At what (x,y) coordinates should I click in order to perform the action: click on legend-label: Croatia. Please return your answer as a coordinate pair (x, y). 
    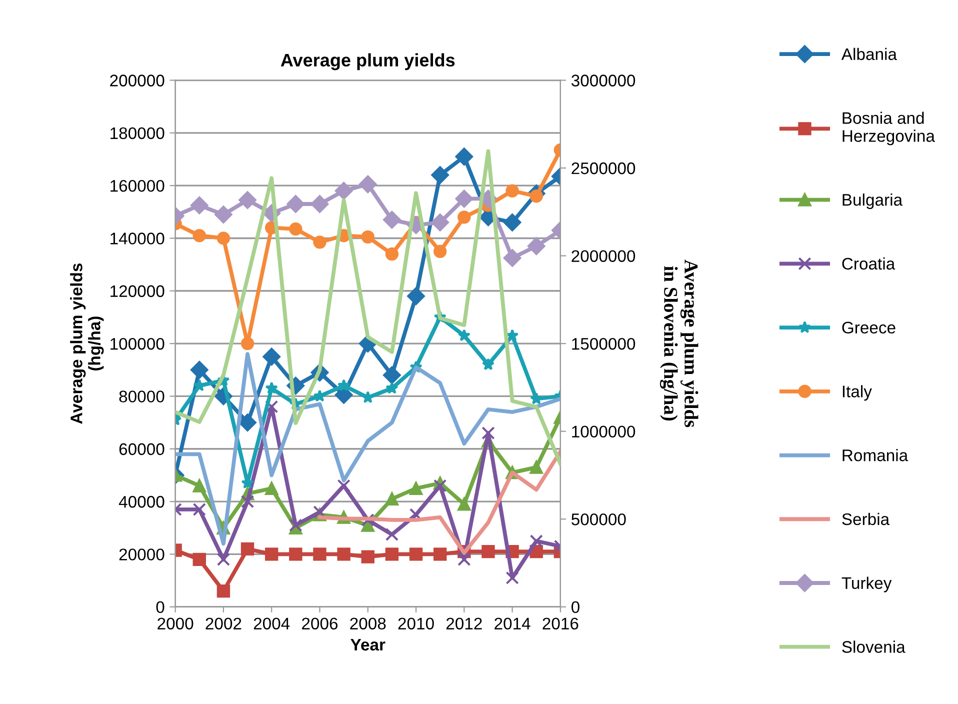
    Looking at the image, I should click on (869, 263).